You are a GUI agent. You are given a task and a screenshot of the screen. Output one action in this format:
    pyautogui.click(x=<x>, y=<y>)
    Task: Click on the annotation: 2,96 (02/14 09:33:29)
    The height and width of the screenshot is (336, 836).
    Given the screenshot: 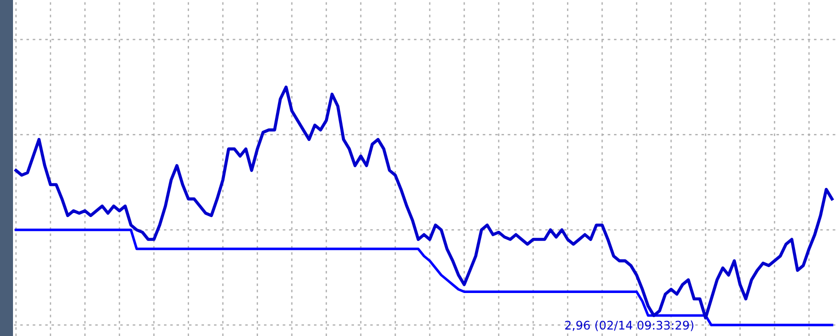 What is the action you would take?
    pyautogui.click(x=629, y=326)
    